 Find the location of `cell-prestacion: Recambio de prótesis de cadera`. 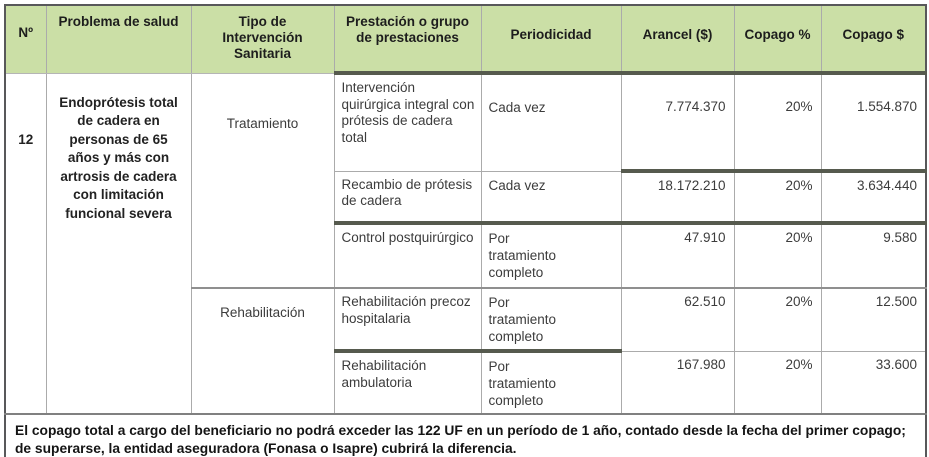

cell-prestacion: Recambio de prótesis de cadera is located at coordinates (407, 197).